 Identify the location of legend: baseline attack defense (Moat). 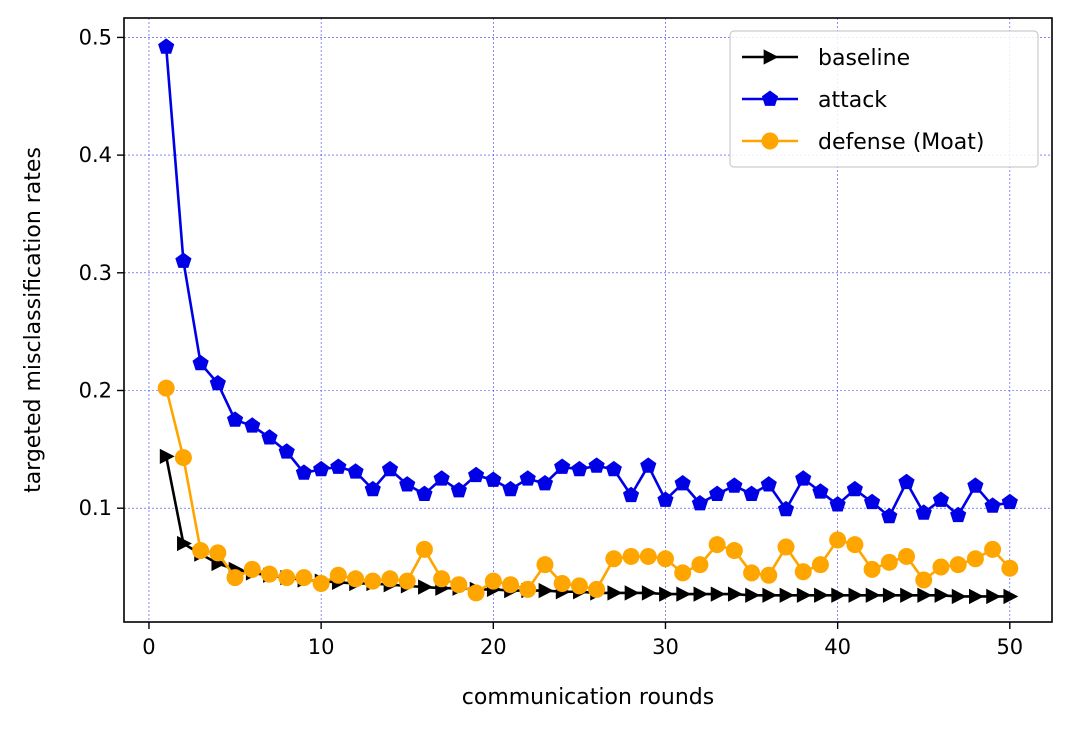
(884, 99).